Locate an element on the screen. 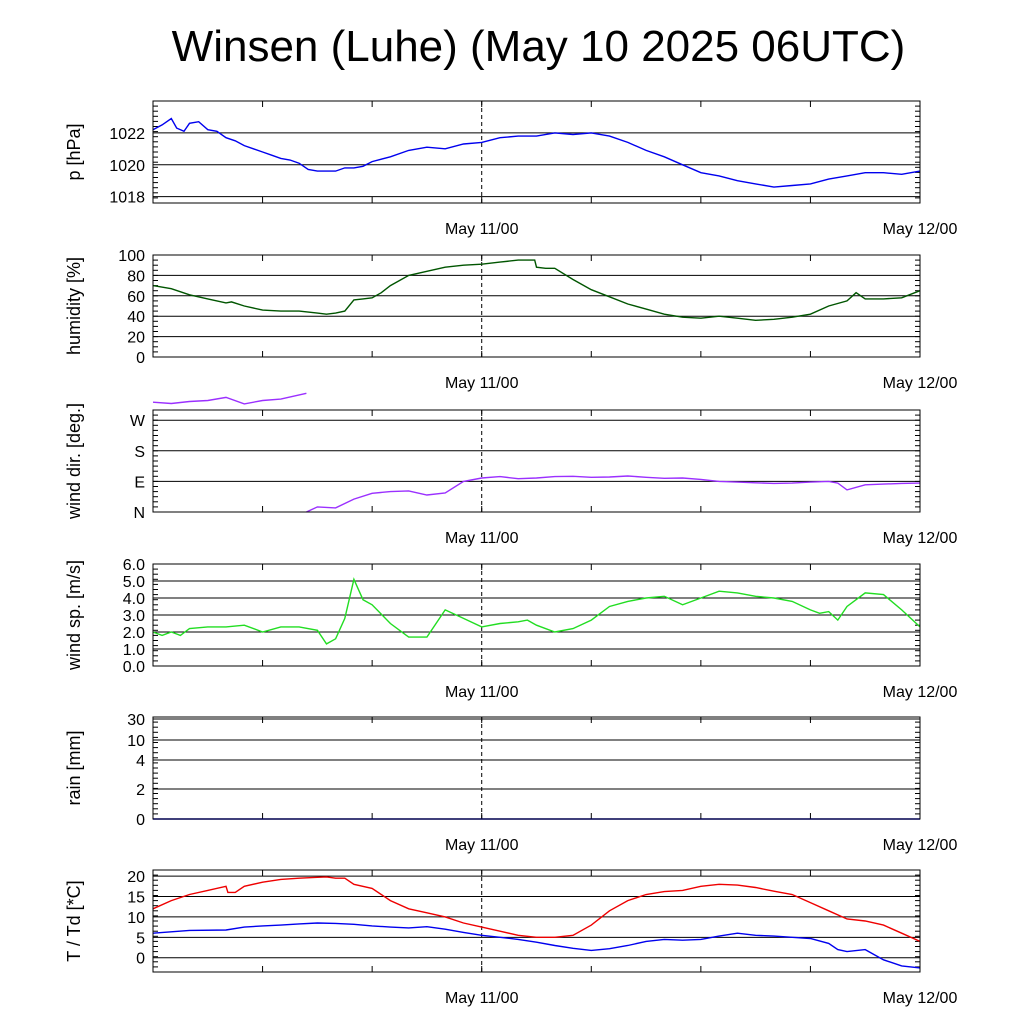  pressure-ytick-label: 1018 is located at coordinates (127, 198).